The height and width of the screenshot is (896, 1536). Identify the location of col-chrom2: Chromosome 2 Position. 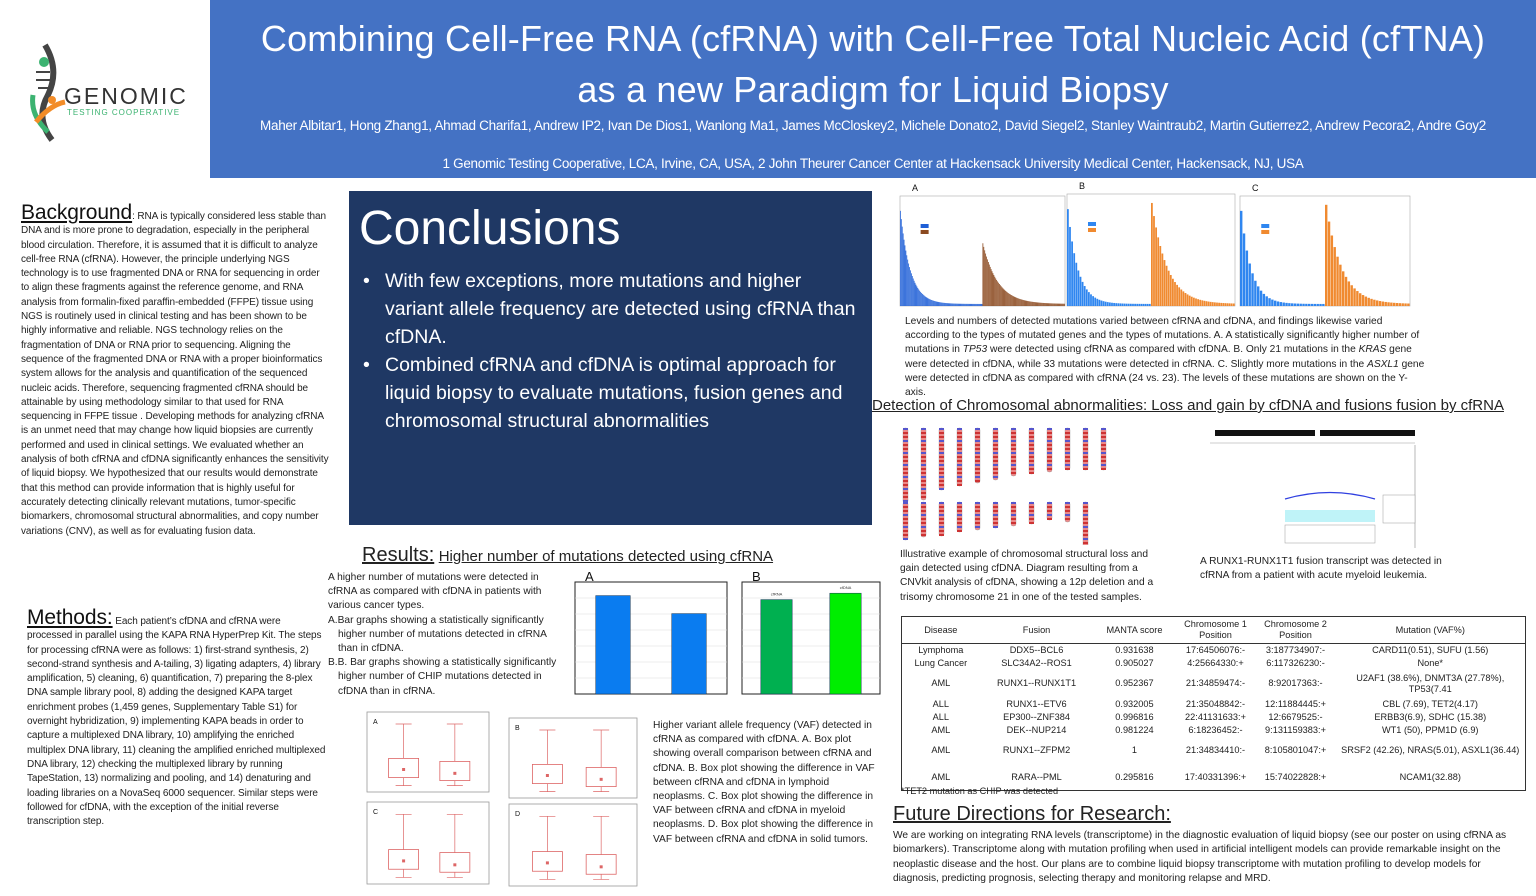
(1295, 630).